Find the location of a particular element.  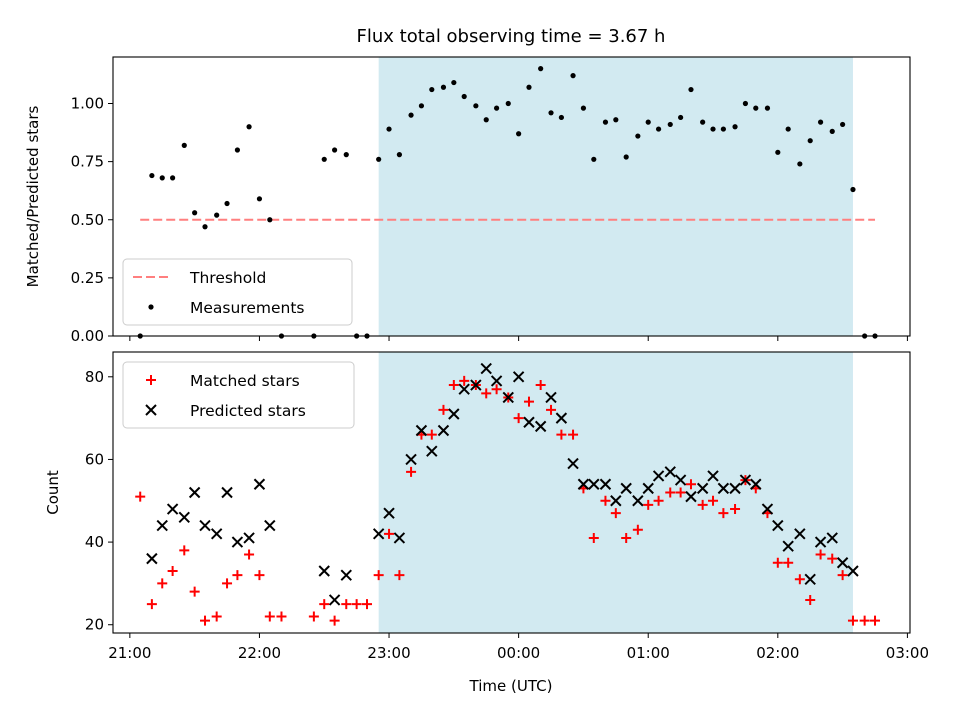

ratio-y-tick-label: 0.50 is located at coordinates (87, 220).